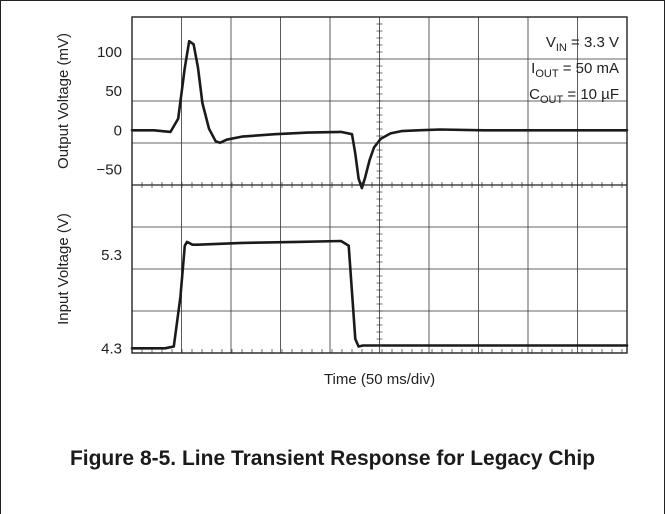 This screenshot has height=514, width=665. What do you see at coordinates (582, 44) in the screenshot?
I see `condition-annotation: VIN = 3.3 V` at bounding box center [582, 44].